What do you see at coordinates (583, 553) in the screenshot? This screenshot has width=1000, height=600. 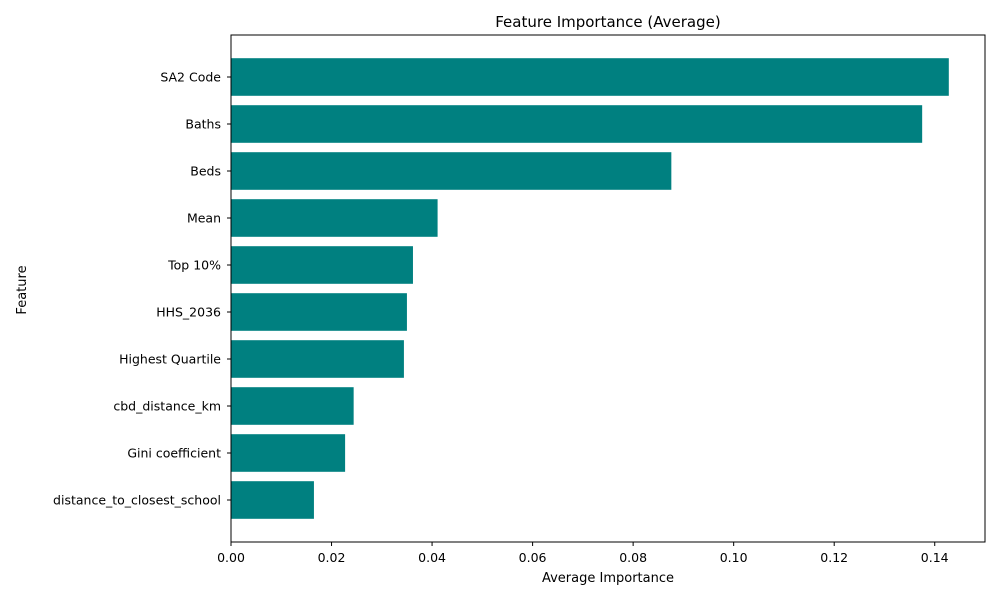 I see `x-axis-ticks: 0.00 0.02 0.04 0.06 0.08 0.10 0.12 0.14` at bounding box center [583, 553].